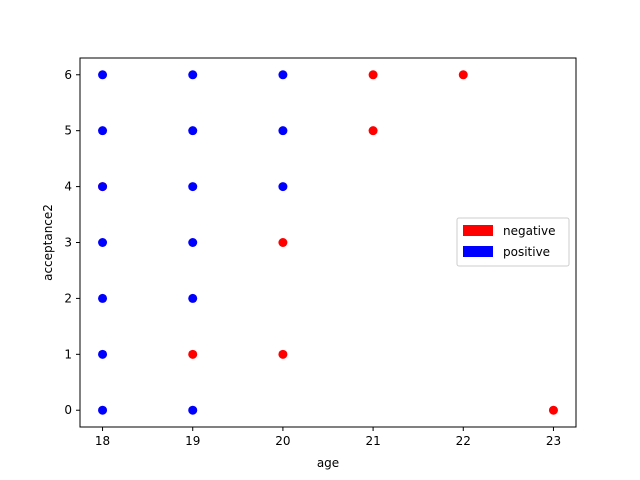 The image size is (640, 480). Describe the element at coordinates (68, 354) in the screenshot. I see `y-tick-label: 1` at that location.